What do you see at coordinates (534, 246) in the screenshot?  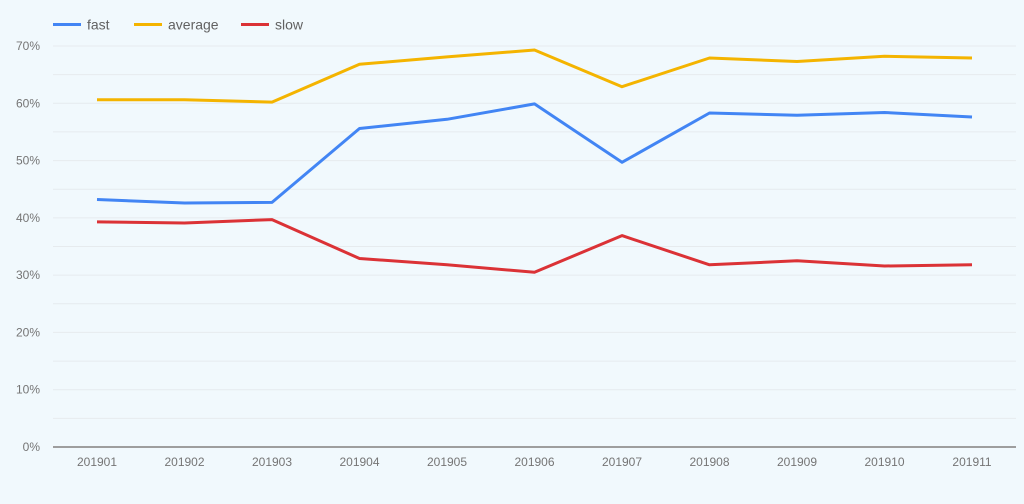 I see `series-line-slow` at bounding box center [534, 246].